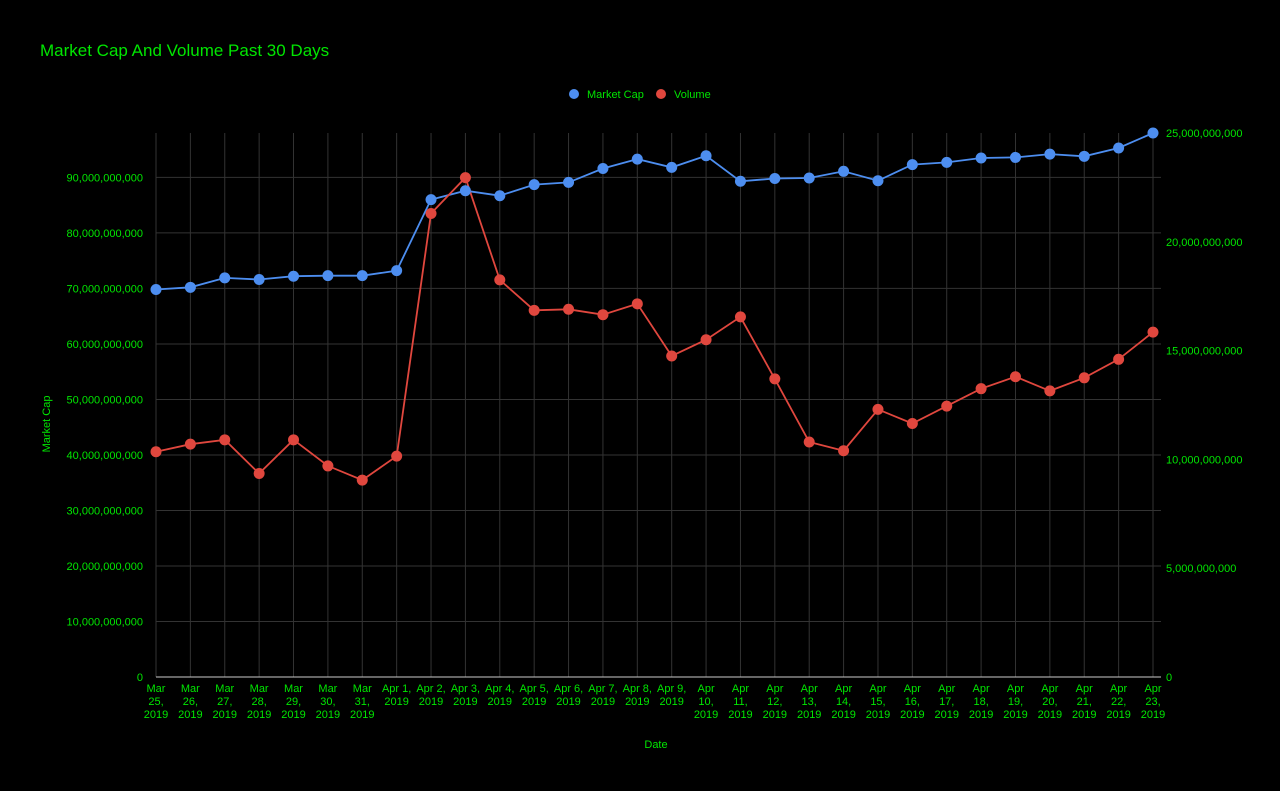 This screenshot has width=1280, height=791. What do you see at coordinates (259, 702) in the screenshot?
I see `x-tick-label: Mar 28, 2019` at bounding box center [259, 702].